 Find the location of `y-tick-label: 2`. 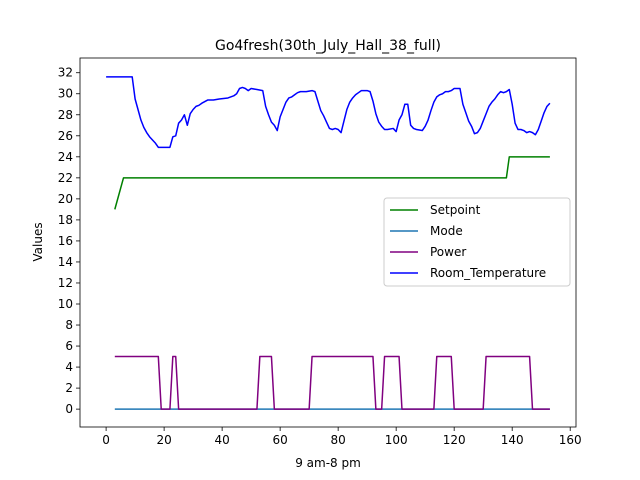

y-tick-label: 2 is located at coordinates (69, 388).